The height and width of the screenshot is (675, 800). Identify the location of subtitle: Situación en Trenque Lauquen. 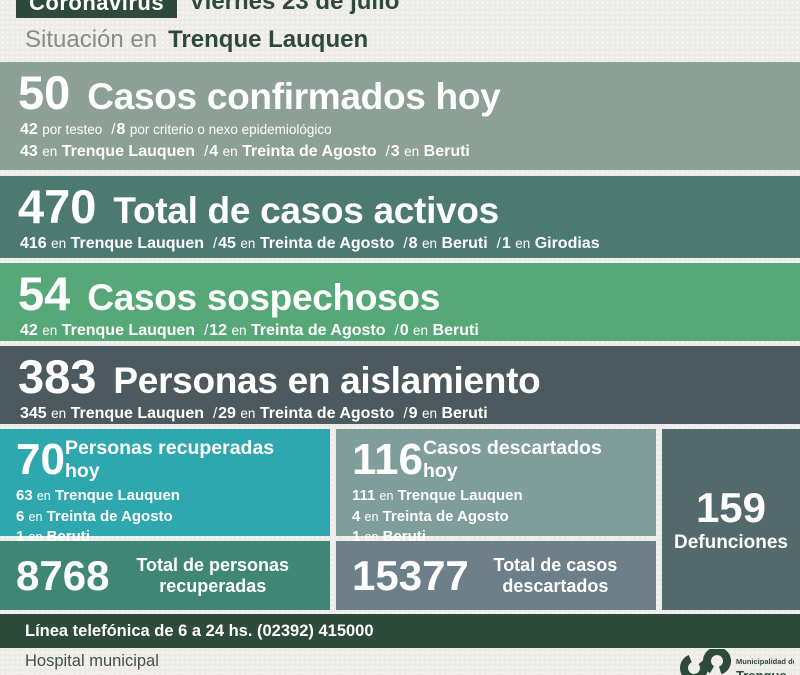
(400, 40).